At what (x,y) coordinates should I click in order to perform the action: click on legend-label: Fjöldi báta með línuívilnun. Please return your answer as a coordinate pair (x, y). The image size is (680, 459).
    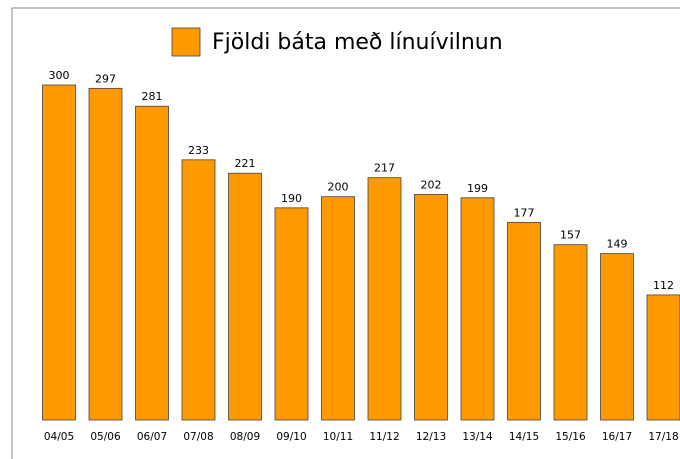
    Looking at the image, I should click on (357, 42).